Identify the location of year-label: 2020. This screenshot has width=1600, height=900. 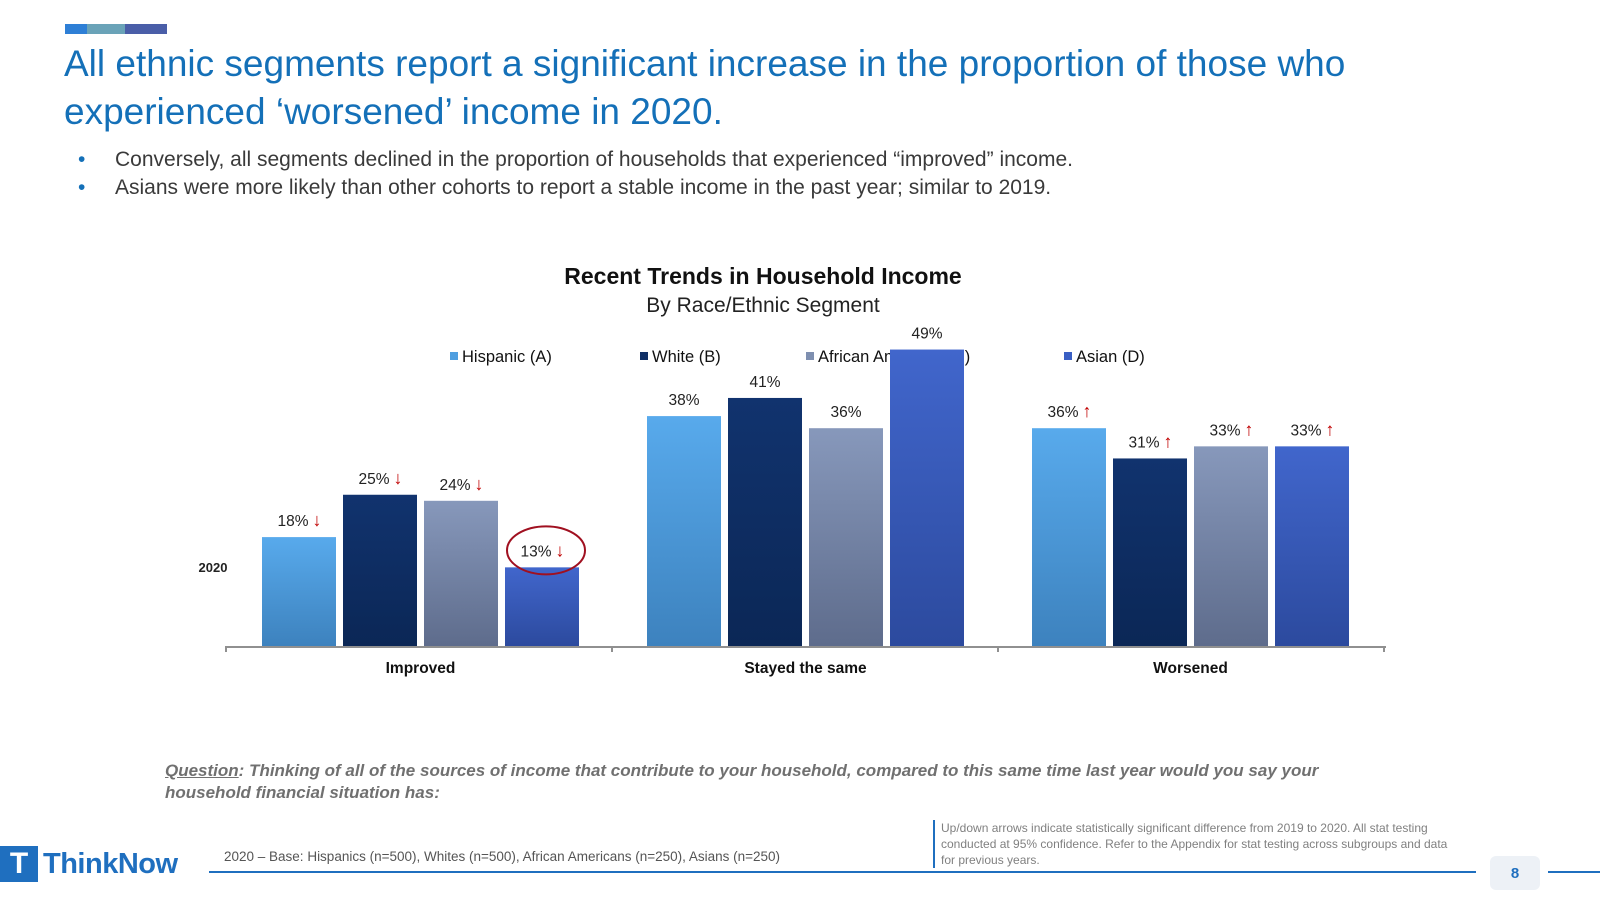
(213, 567).